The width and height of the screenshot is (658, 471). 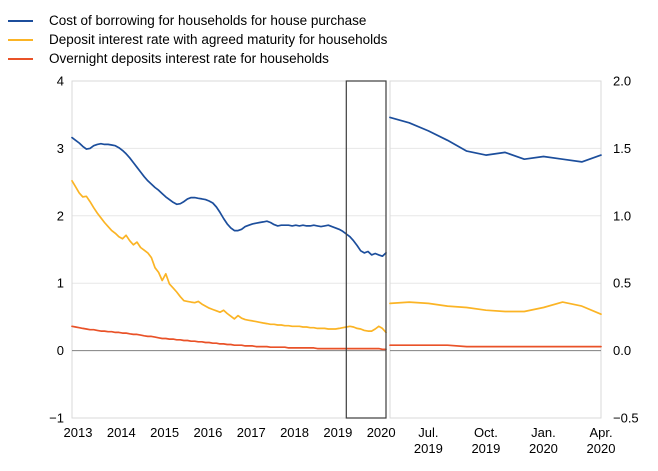 What do you see at coordinates (20, 58) in the screenshot?
I see `red-line-icon` at bounding box center [20, 58].